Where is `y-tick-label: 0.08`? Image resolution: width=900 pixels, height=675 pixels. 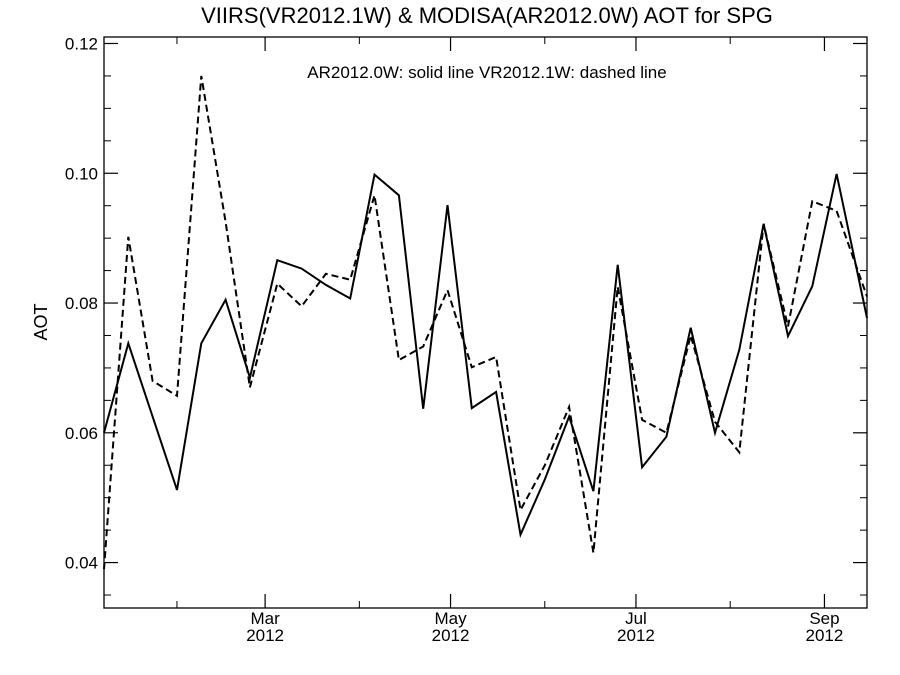
y-tick-label: 0.08 is located at coordinates (81, 303).